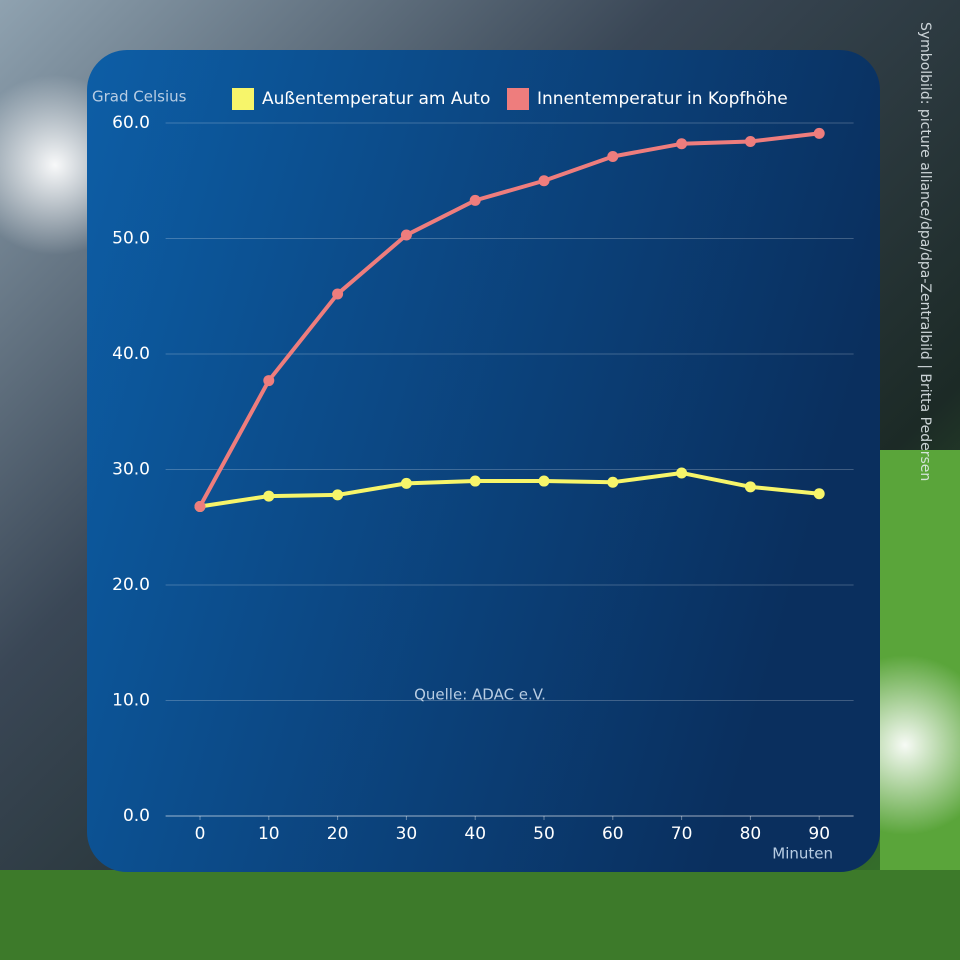 This screenshot has height=964, width=960. I want to click on background-car, so click(480, 915).